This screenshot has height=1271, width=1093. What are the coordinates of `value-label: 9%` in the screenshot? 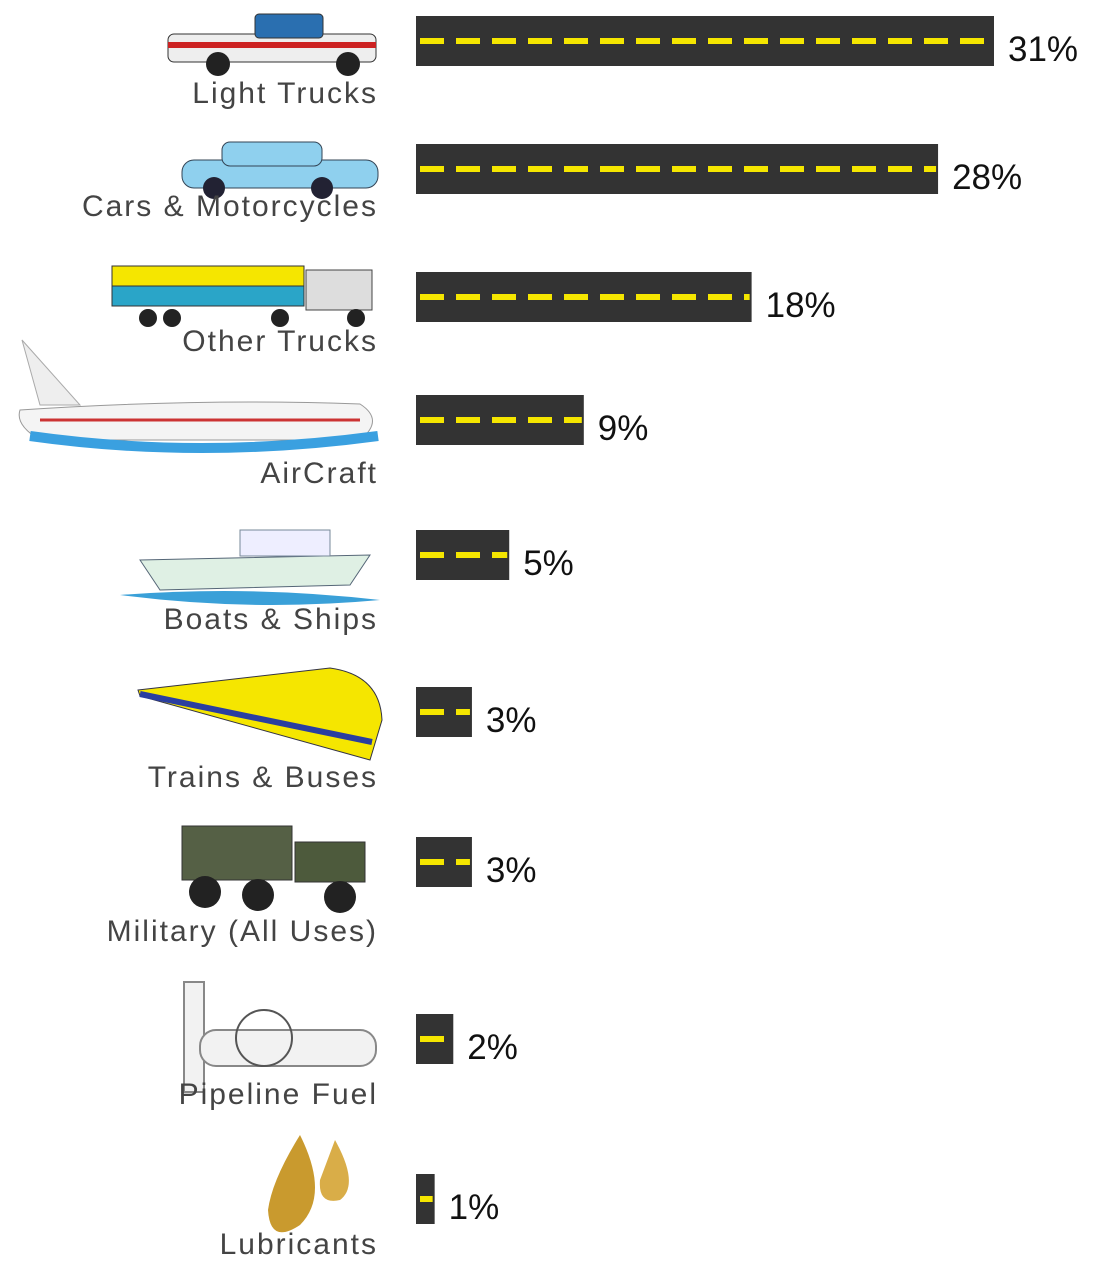 It's located at (623, 428).